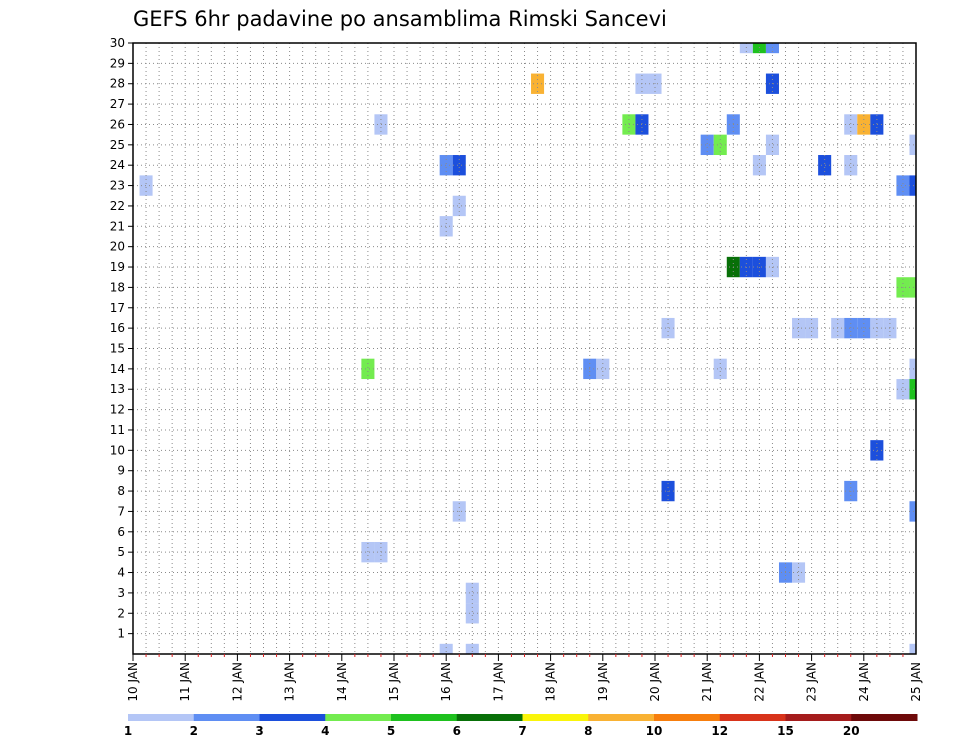 This screenshot has width=960, height=742. I want to click on y-tick-label: 27, so click(117, 104).